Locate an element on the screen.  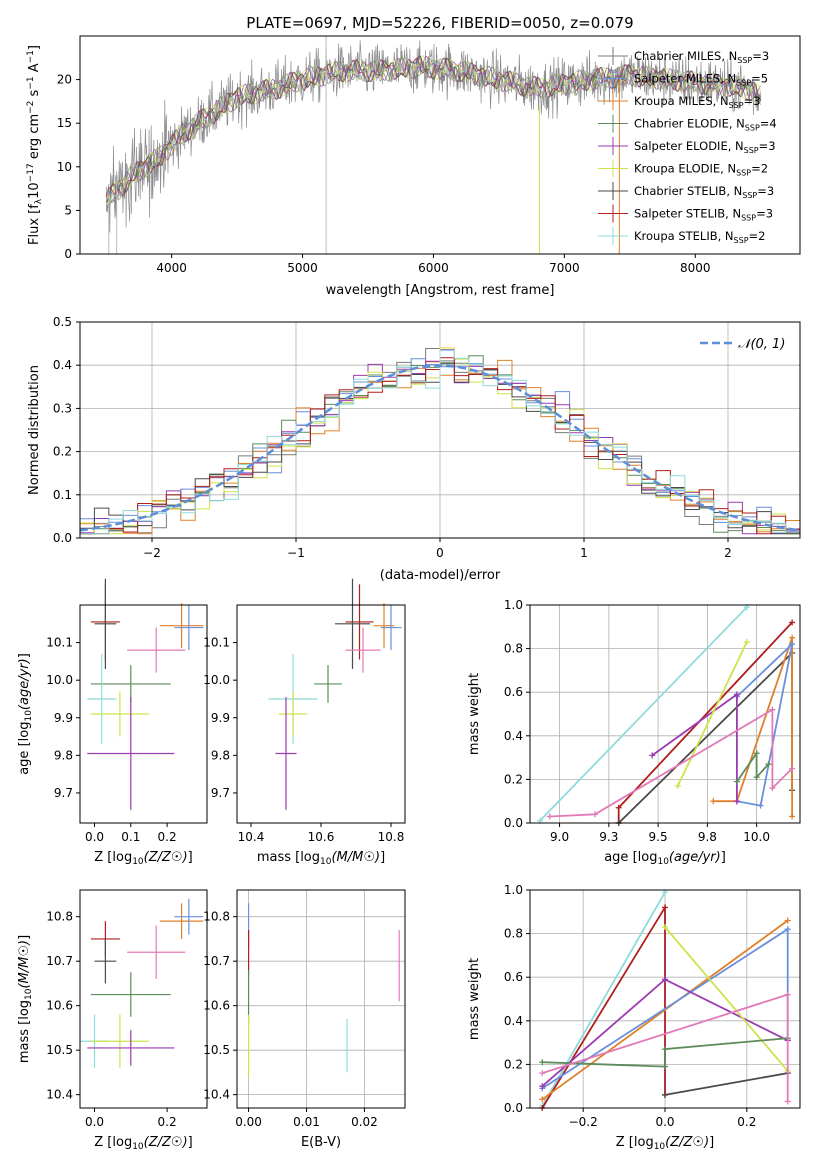
legend-label: Salpeter STELIB, NSSP=3 is located at coordinates (703, 215).